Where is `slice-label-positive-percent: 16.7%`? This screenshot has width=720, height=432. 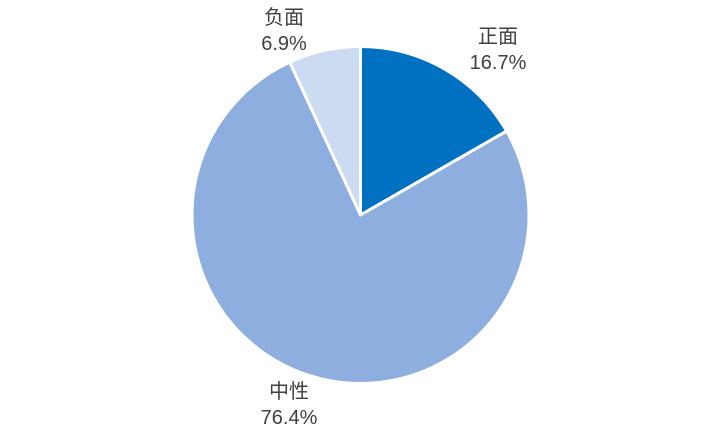 slice-label-positive-percent: 16.7% is located at coordinates (498, 63).